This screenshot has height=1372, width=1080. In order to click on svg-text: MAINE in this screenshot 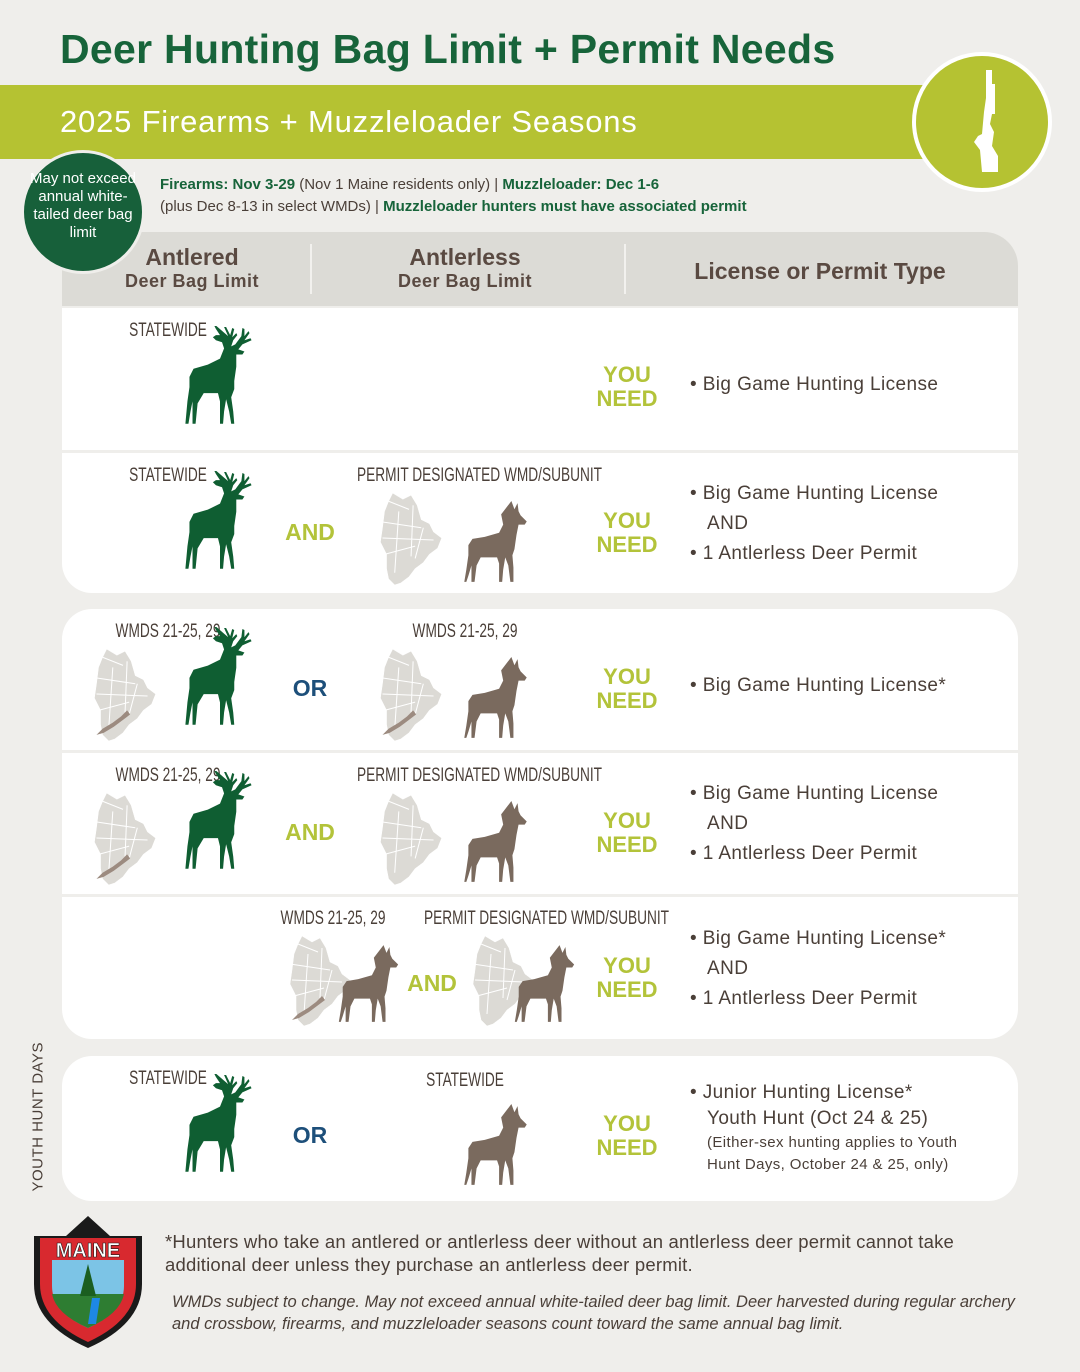, I will do `click(88, 1251)`.